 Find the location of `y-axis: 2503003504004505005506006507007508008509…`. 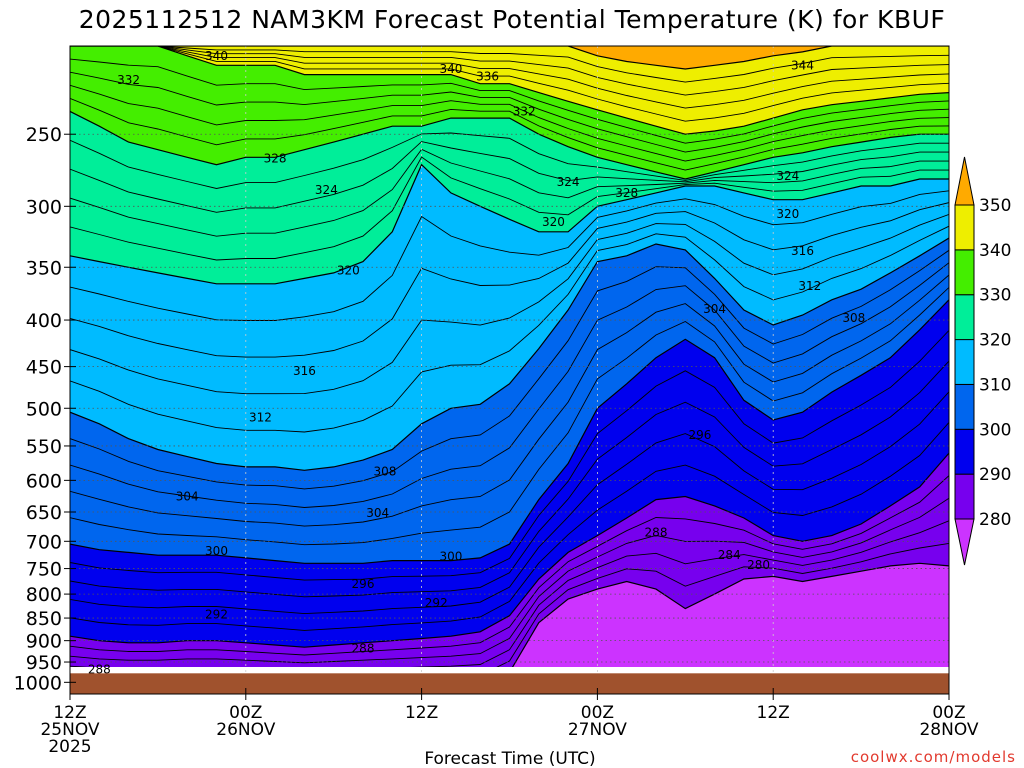

y-axis: 2503003504004505005506006507007508008509… is located at coordinates (45, 409).